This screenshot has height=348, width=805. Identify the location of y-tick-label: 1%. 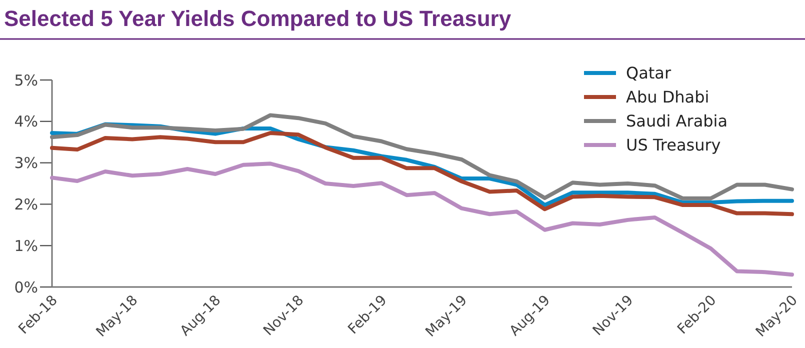
(26, 245).